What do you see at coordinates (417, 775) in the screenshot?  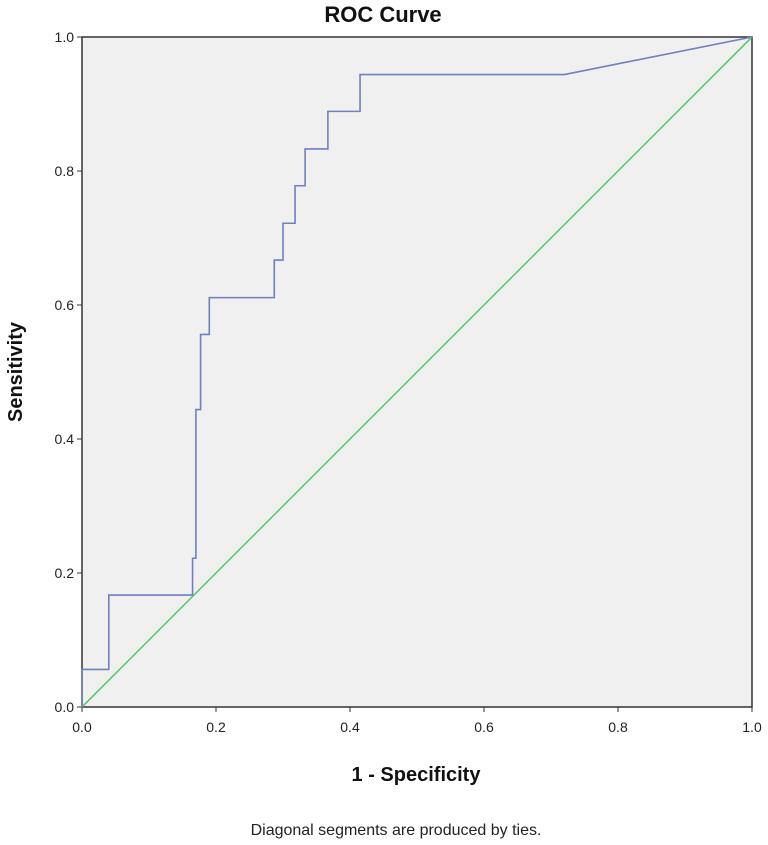 I see `x-axis-label: 1 - Specificity` at bounding box center [417, 775].